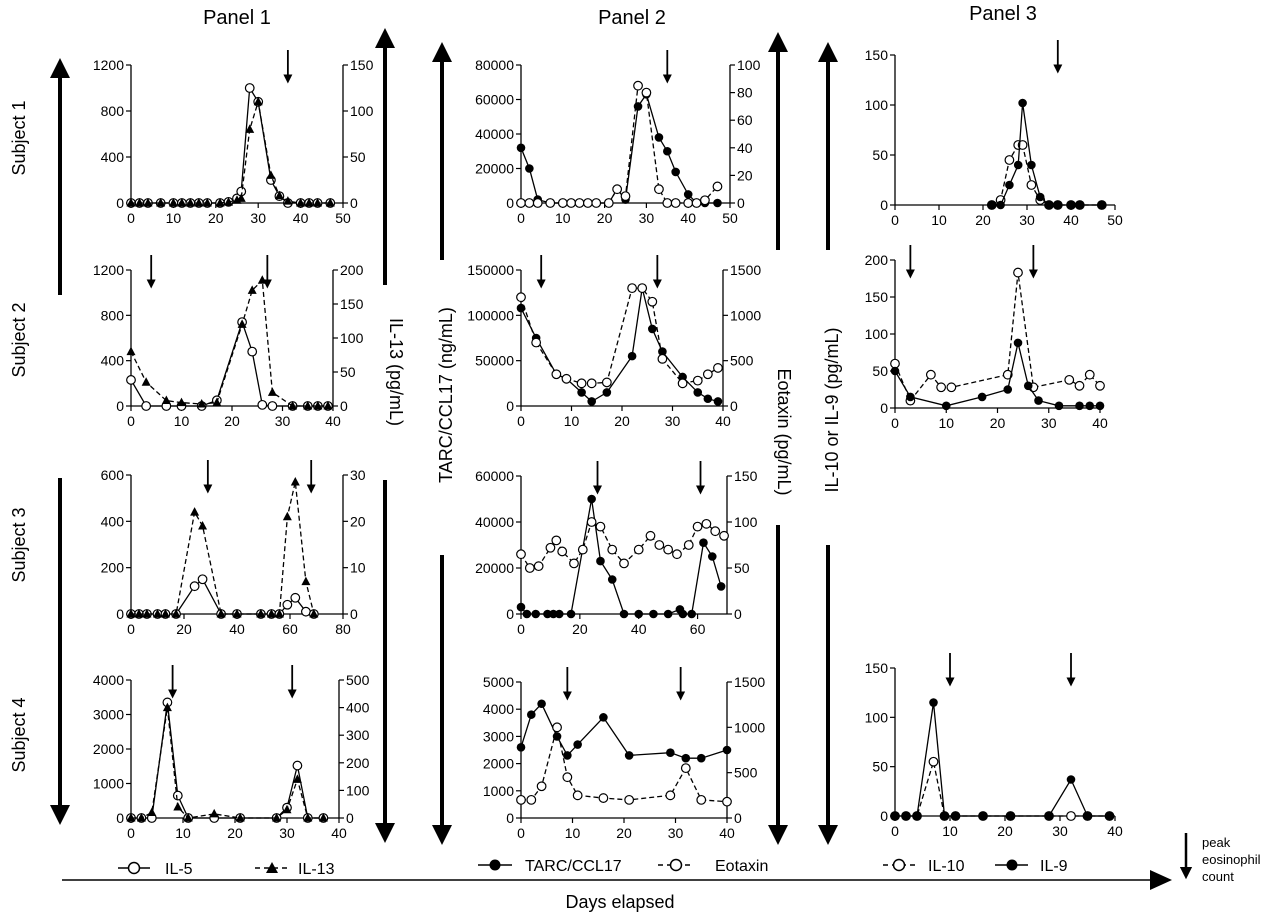 The width and height of the screenshot is (1280, 918). What do you see at coordinates (131, 421) in the screenshot?
I see `x-tick-label-s2p1: 0` at bounding box center [131, 421].